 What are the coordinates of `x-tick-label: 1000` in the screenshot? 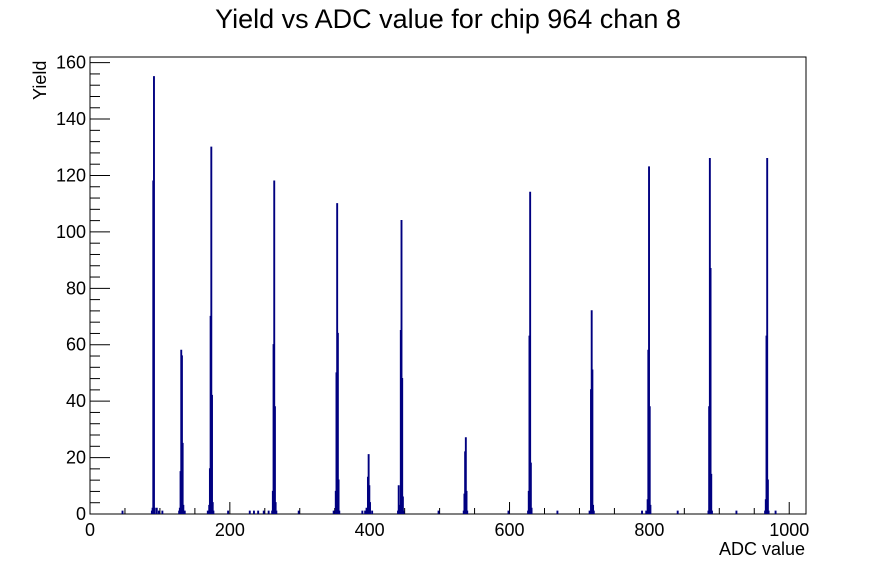 It's located at (789, 530).